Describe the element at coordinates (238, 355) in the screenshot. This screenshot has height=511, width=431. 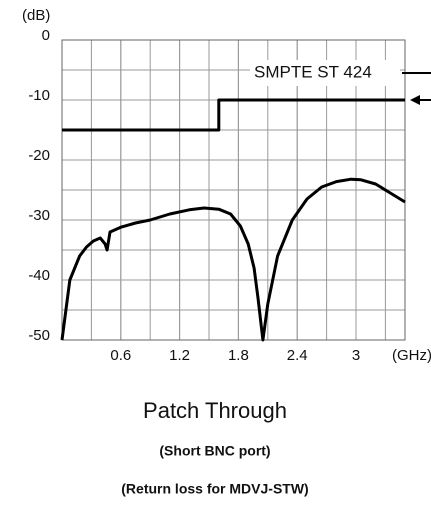
I see `x-tick-label: 1.8` at that location.